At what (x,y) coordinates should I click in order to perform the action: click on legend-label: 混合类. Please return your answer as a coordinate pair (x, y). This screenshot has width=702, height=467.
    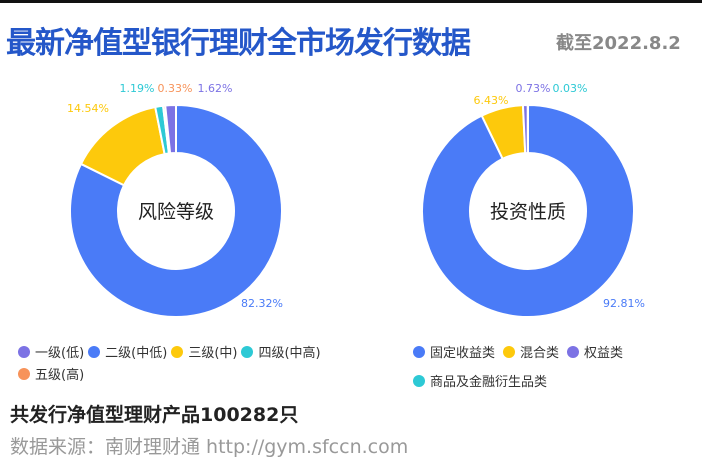
    Looking at the image, I should click on (540, 353).